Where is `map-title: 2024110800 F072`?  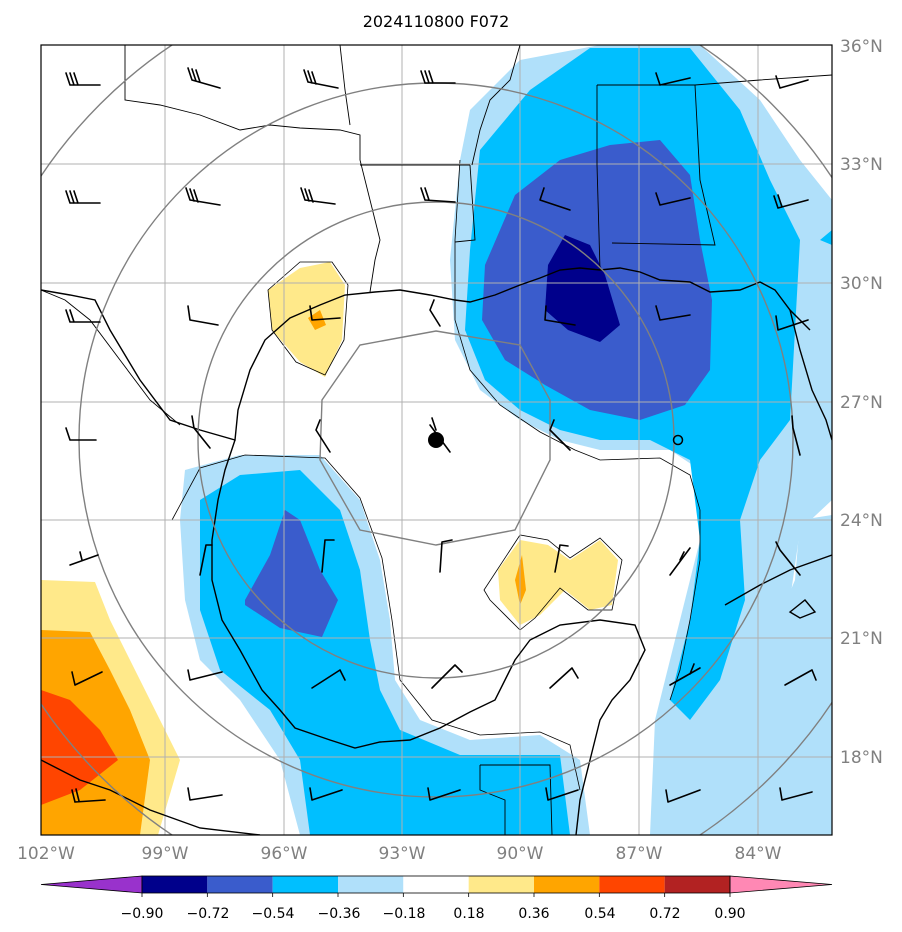 map-title: 2024110800 F072 is located at coordinates (436, 21).